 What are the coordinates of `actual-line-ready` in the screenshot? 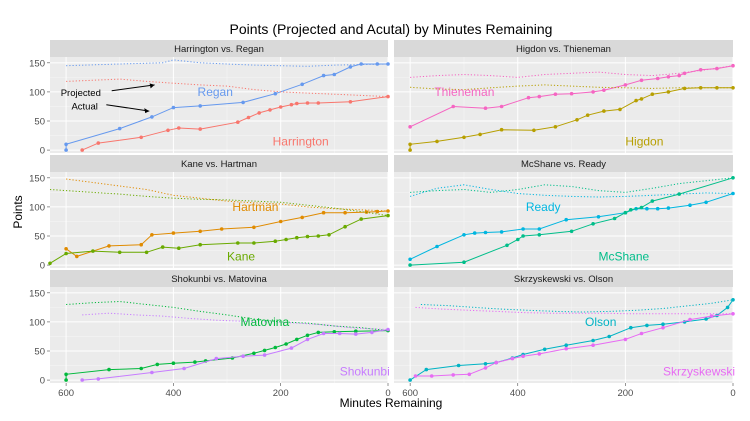 It's located at (571, 226).